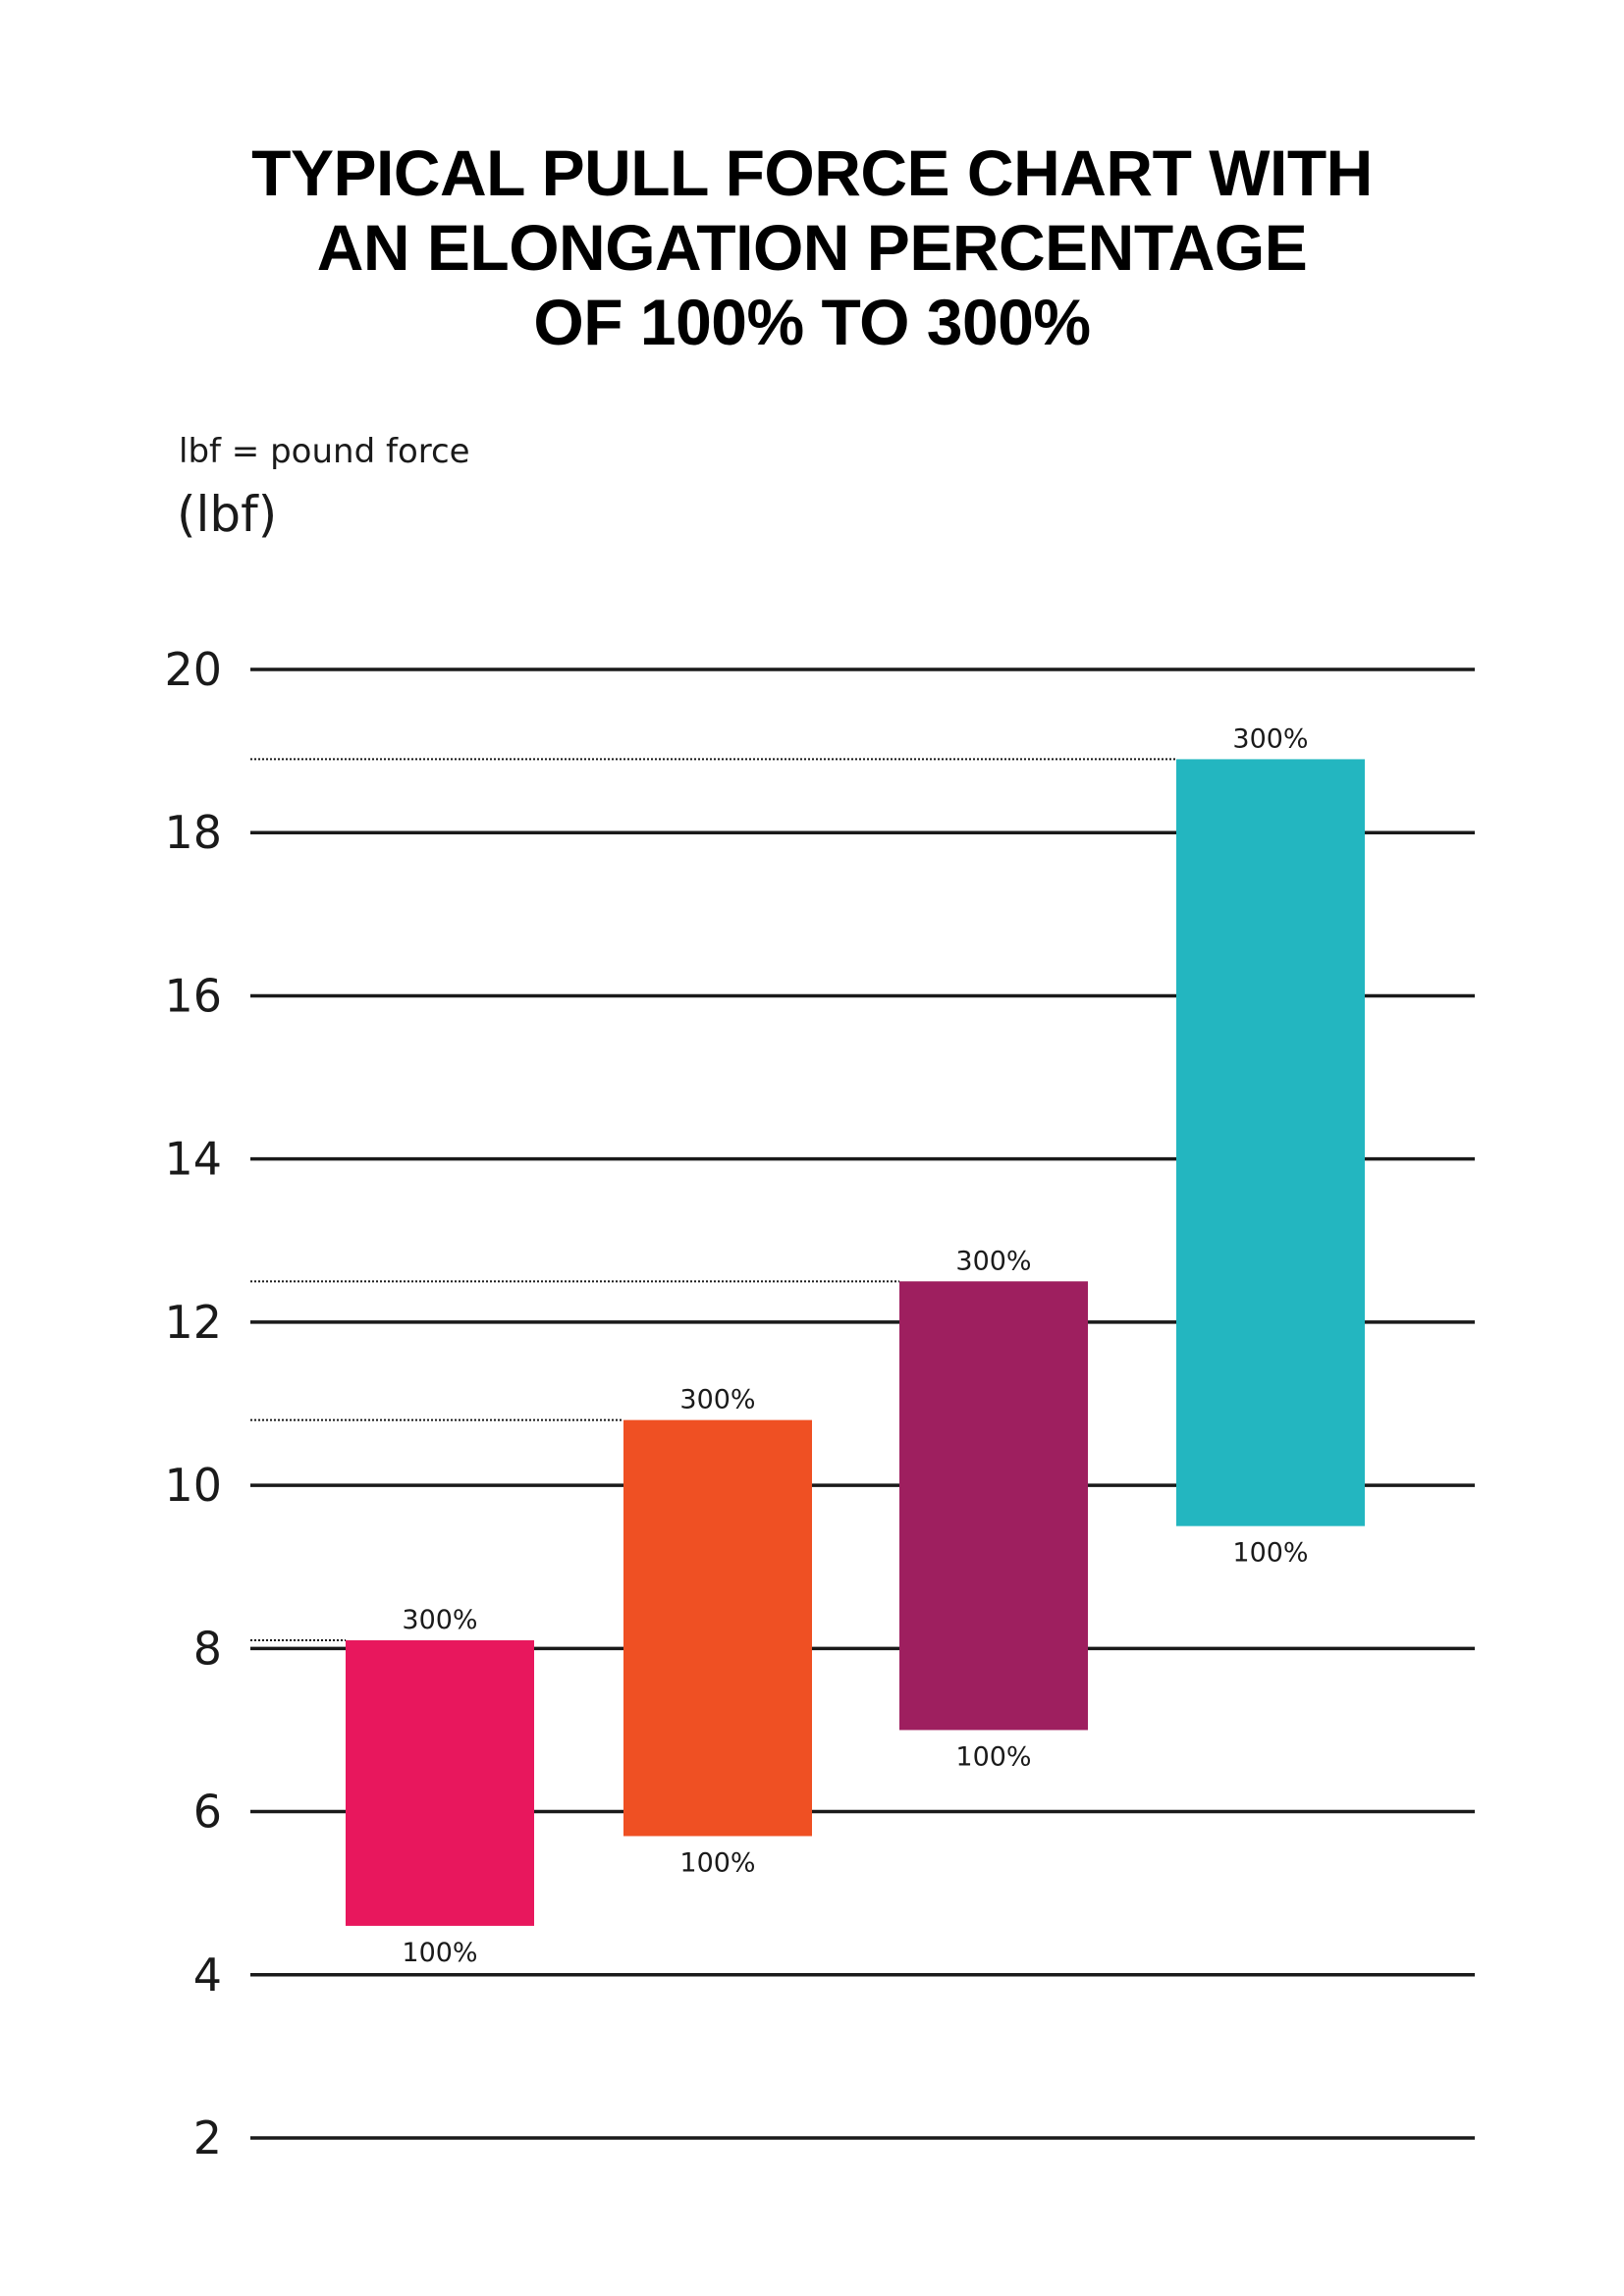 Image resolution: width=1624 pixels, height=2296 pixels. I want to click on chart-title-line-3: OF 100% TO 300%, so click(812, 322).